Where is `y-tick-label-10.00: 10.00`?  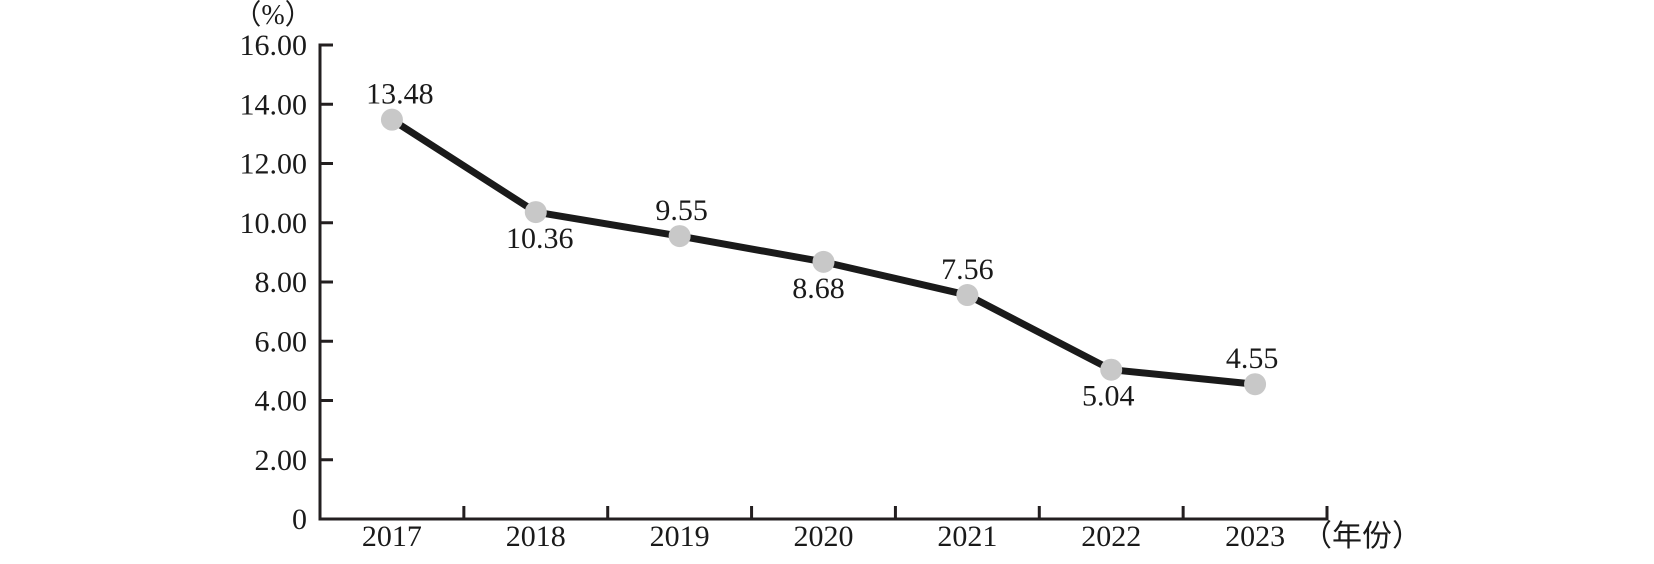 y-tick-label-10.00: 10.00 is located at coordinates (274, 223).